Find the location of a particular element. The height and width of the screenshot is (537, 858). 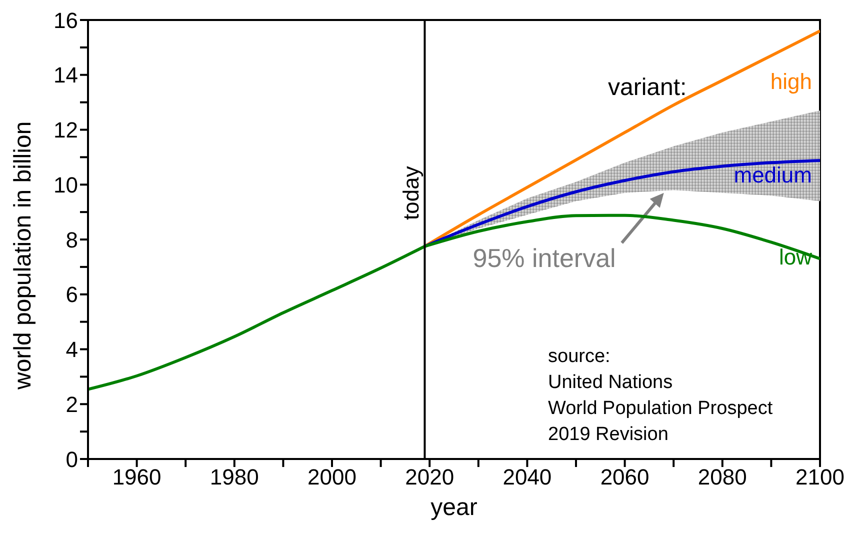

y-axis-title: world population in billion is located at coordinates (23, 255).